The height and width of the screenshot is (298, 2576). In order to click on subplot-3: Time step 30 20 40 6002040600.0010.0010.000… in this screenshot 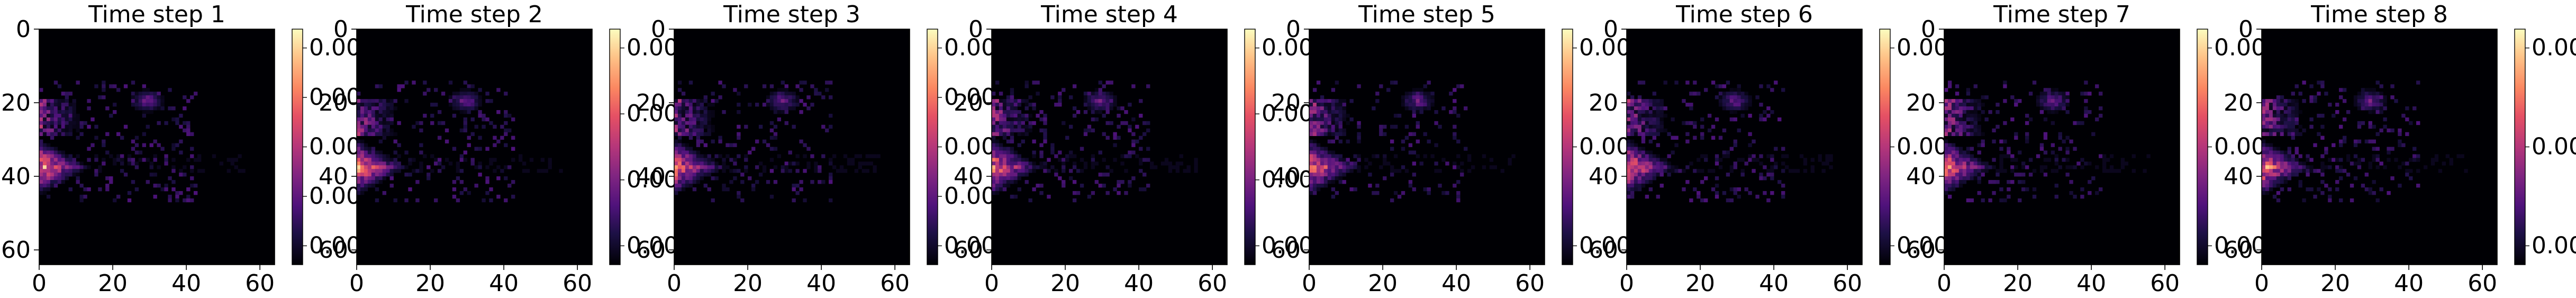, I will do `click(823, 149)`.